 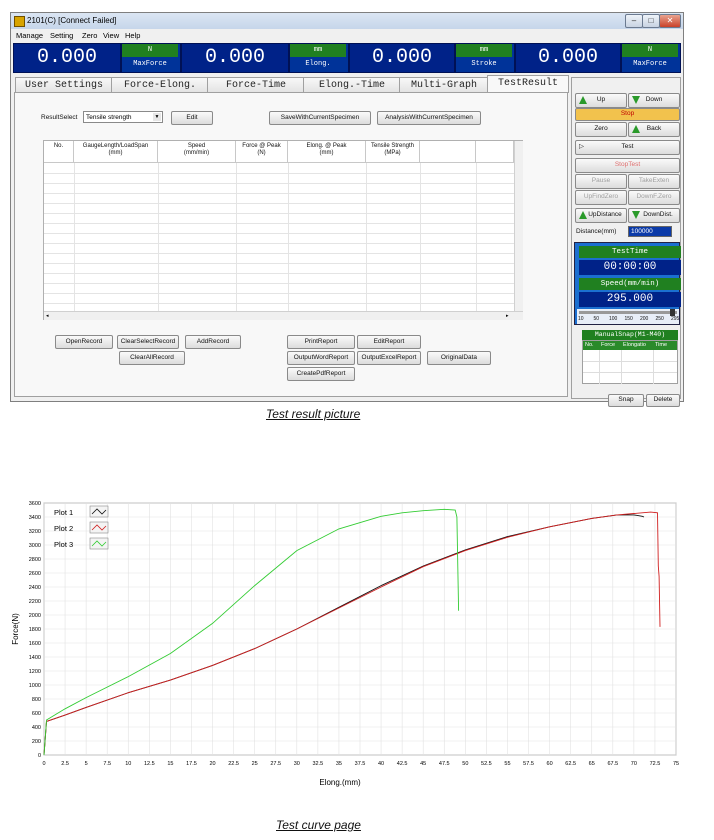 What do you see at coordinates (654, 100) in the screenshot?
I see `down-button: Down` at bounding box center [654, 100].